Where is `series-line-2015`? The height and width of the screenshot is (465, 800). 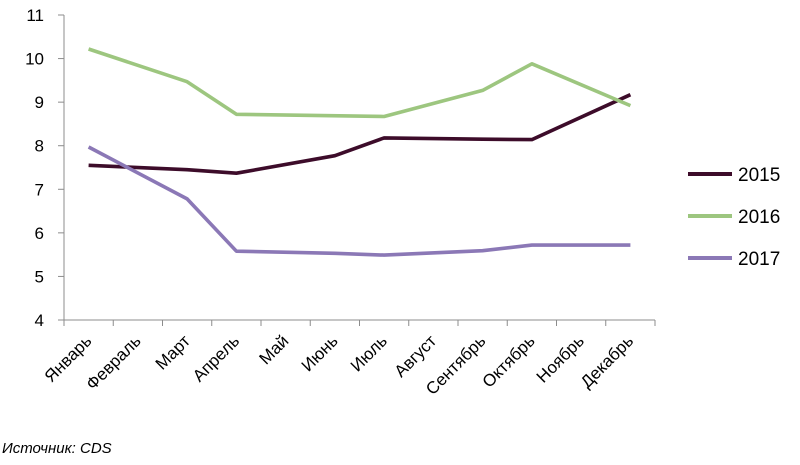
series-line-2015 is located at coordinates (360, 134).